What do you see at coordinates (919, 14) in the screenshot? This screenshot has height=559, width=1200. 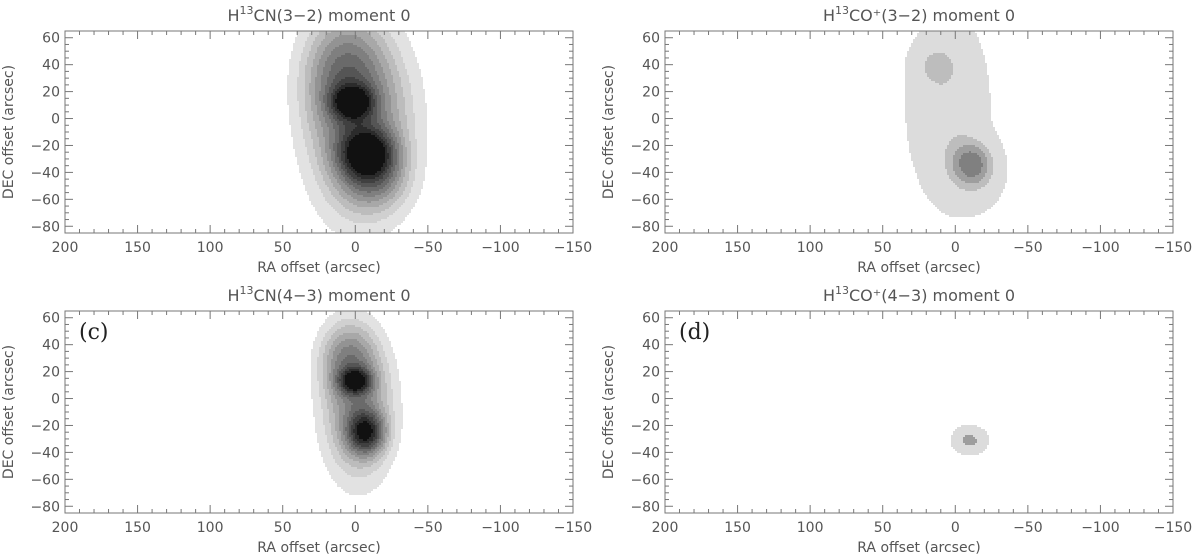 I see `chart-title: H13CO⁺(3−2) moment 0` at bounding box center [919, 14].